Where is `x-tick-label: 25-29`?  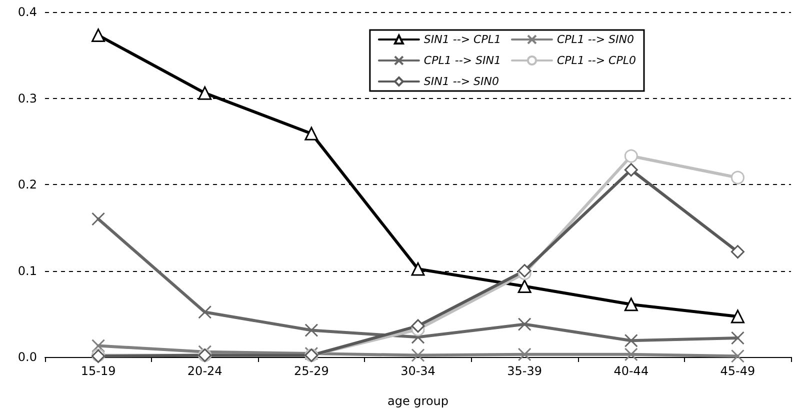
x-tick-label: 25-29 is located at coordinates (311, 371).